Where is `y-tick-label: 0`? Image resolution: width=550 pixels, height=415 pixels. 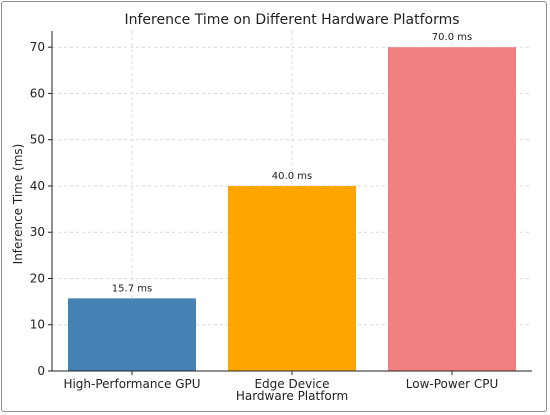
y-tick-label: 0 is located at coordinates (41, 371).